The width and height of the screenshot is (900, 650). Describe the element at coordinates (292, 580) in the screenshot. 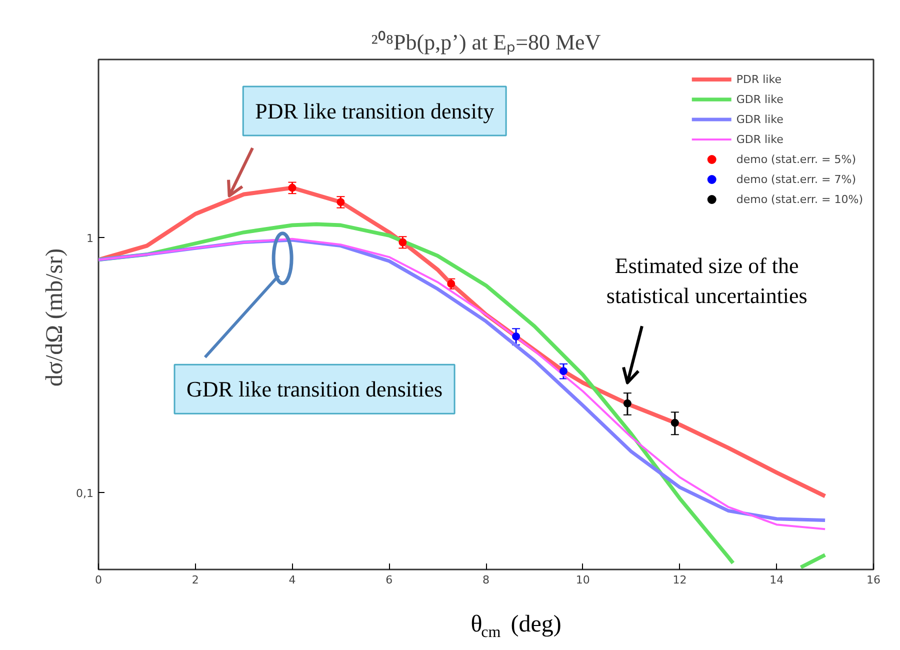

I see `x-tick-label: 4` at that location.